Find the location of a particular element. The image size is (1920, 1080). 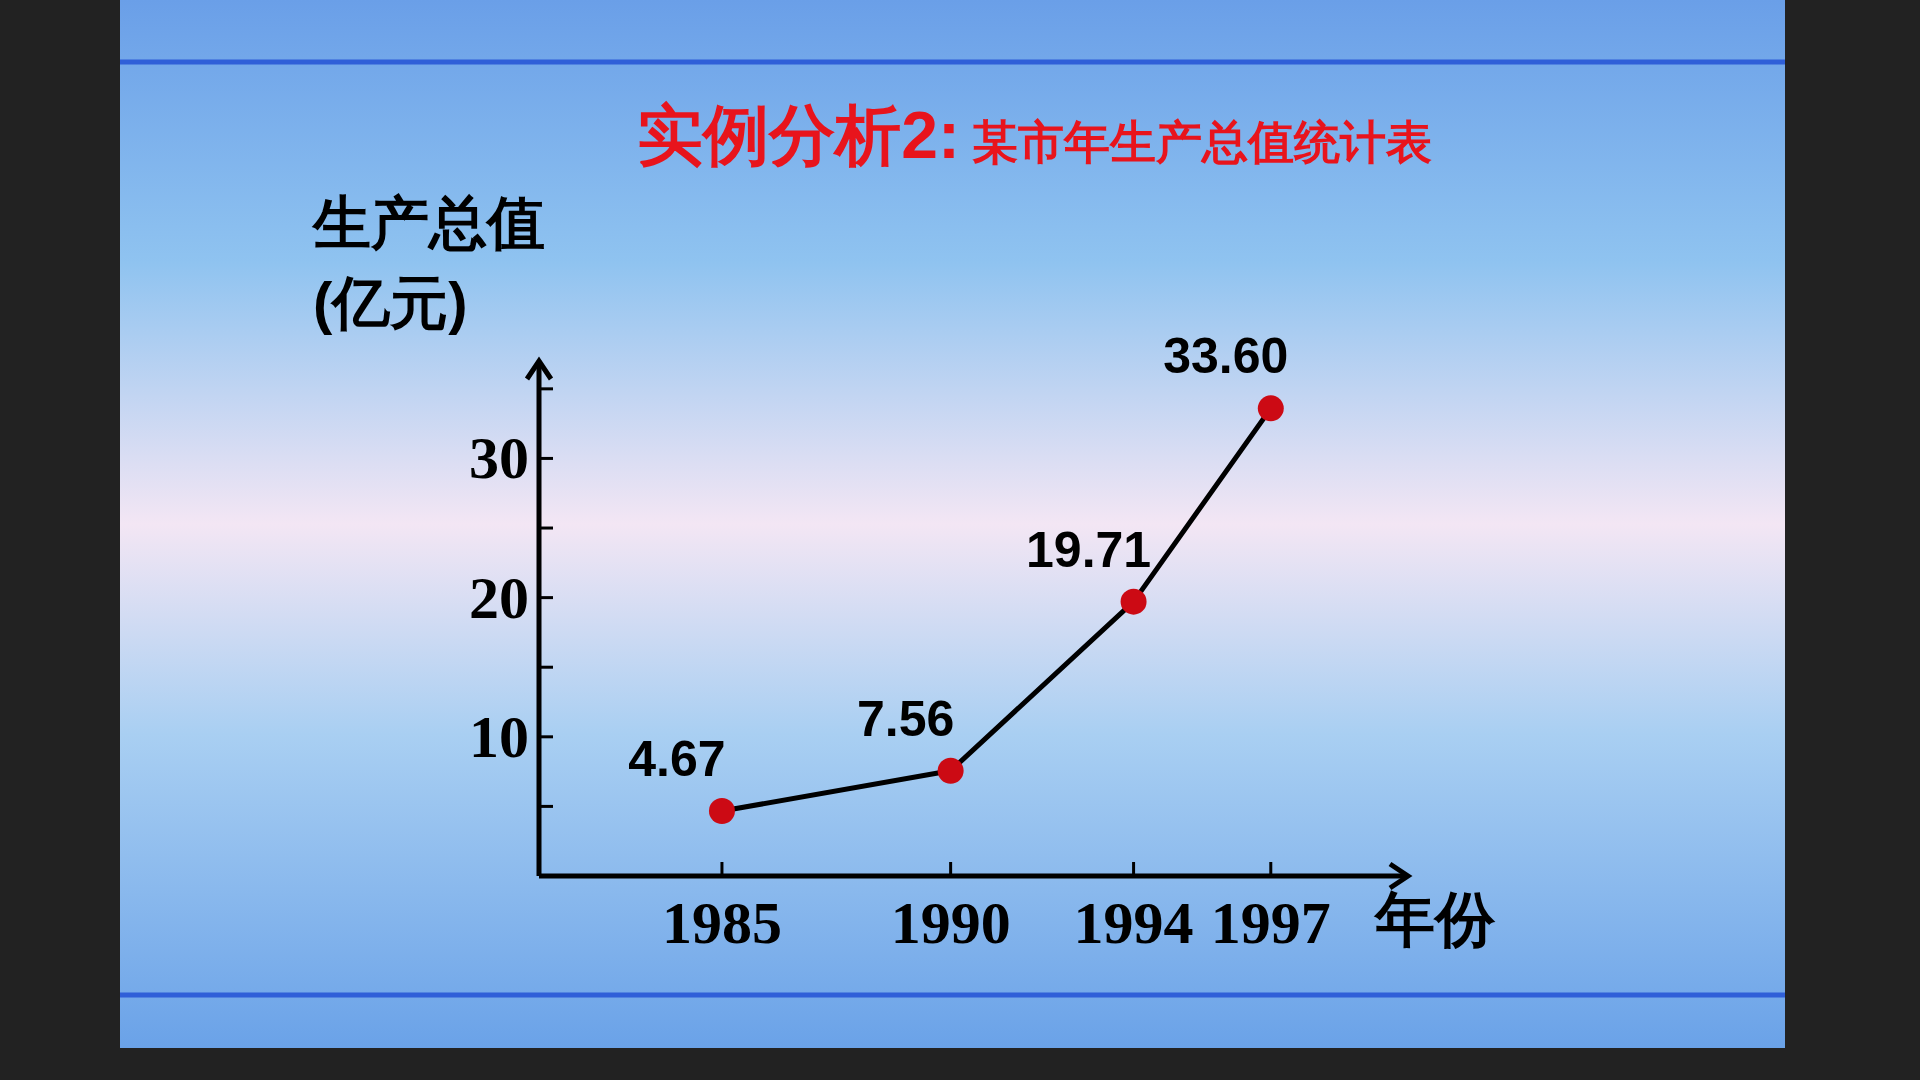

y-tick-label: 30 is located at coordinates (499, 458).